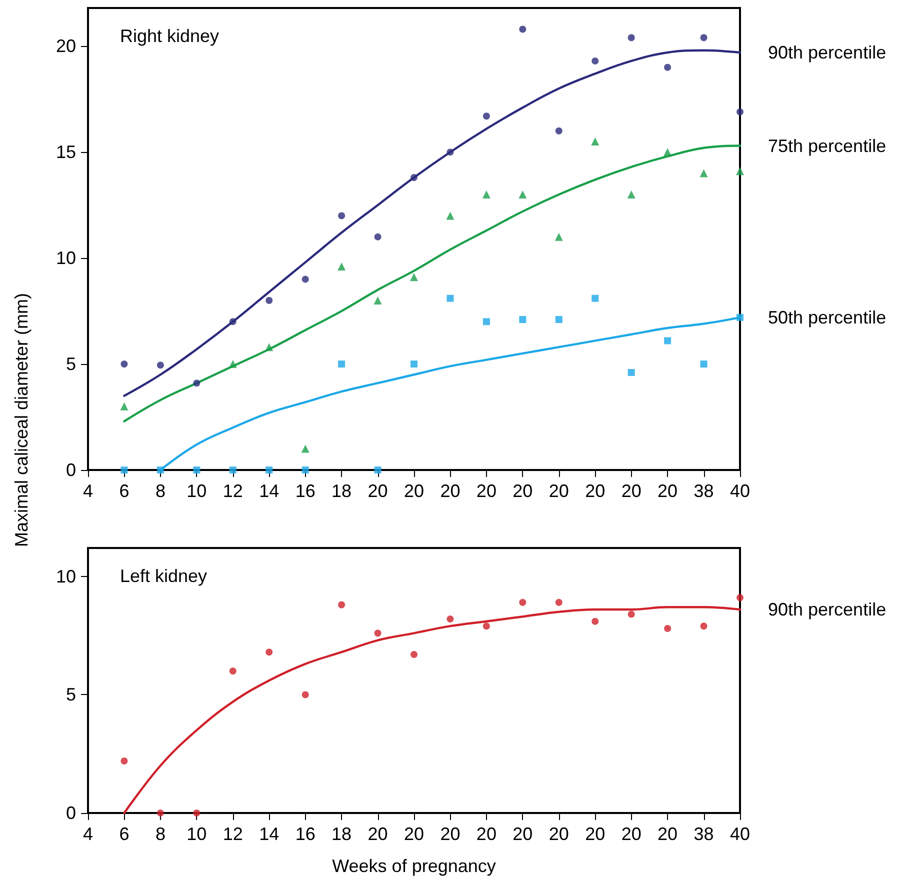  Describe the element at coordinates (66, 46) in the screenshot. I see `y-tick-label: 20` at that location.